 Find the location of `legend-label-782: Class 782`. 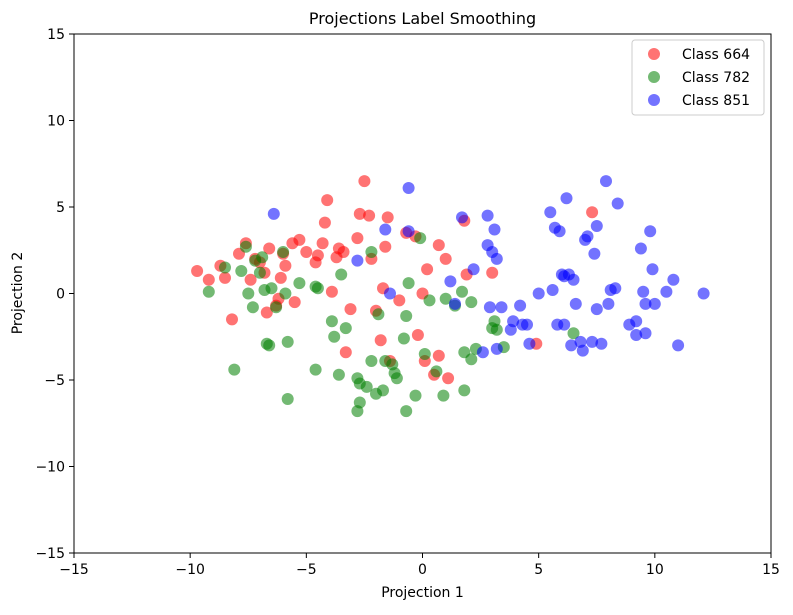

legend-label-782: Class 782 is located at coordinates (716, 78).